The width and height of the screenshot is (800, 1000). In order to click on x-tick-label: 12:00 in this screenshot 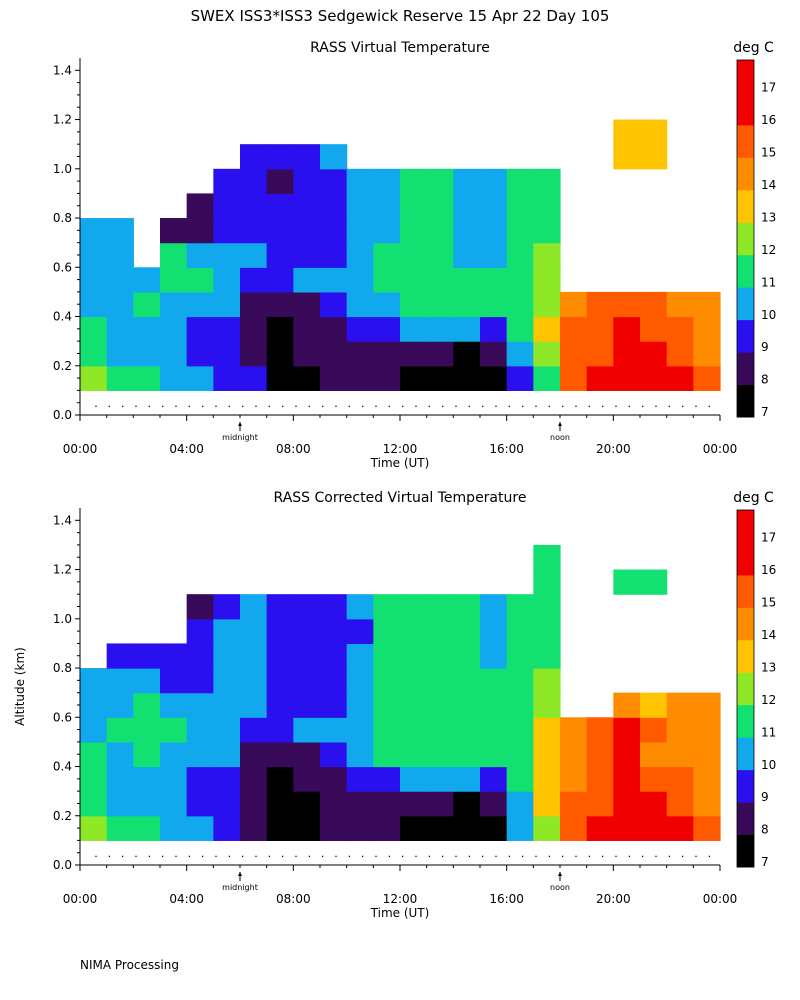, I will do `click(400, 899)`.